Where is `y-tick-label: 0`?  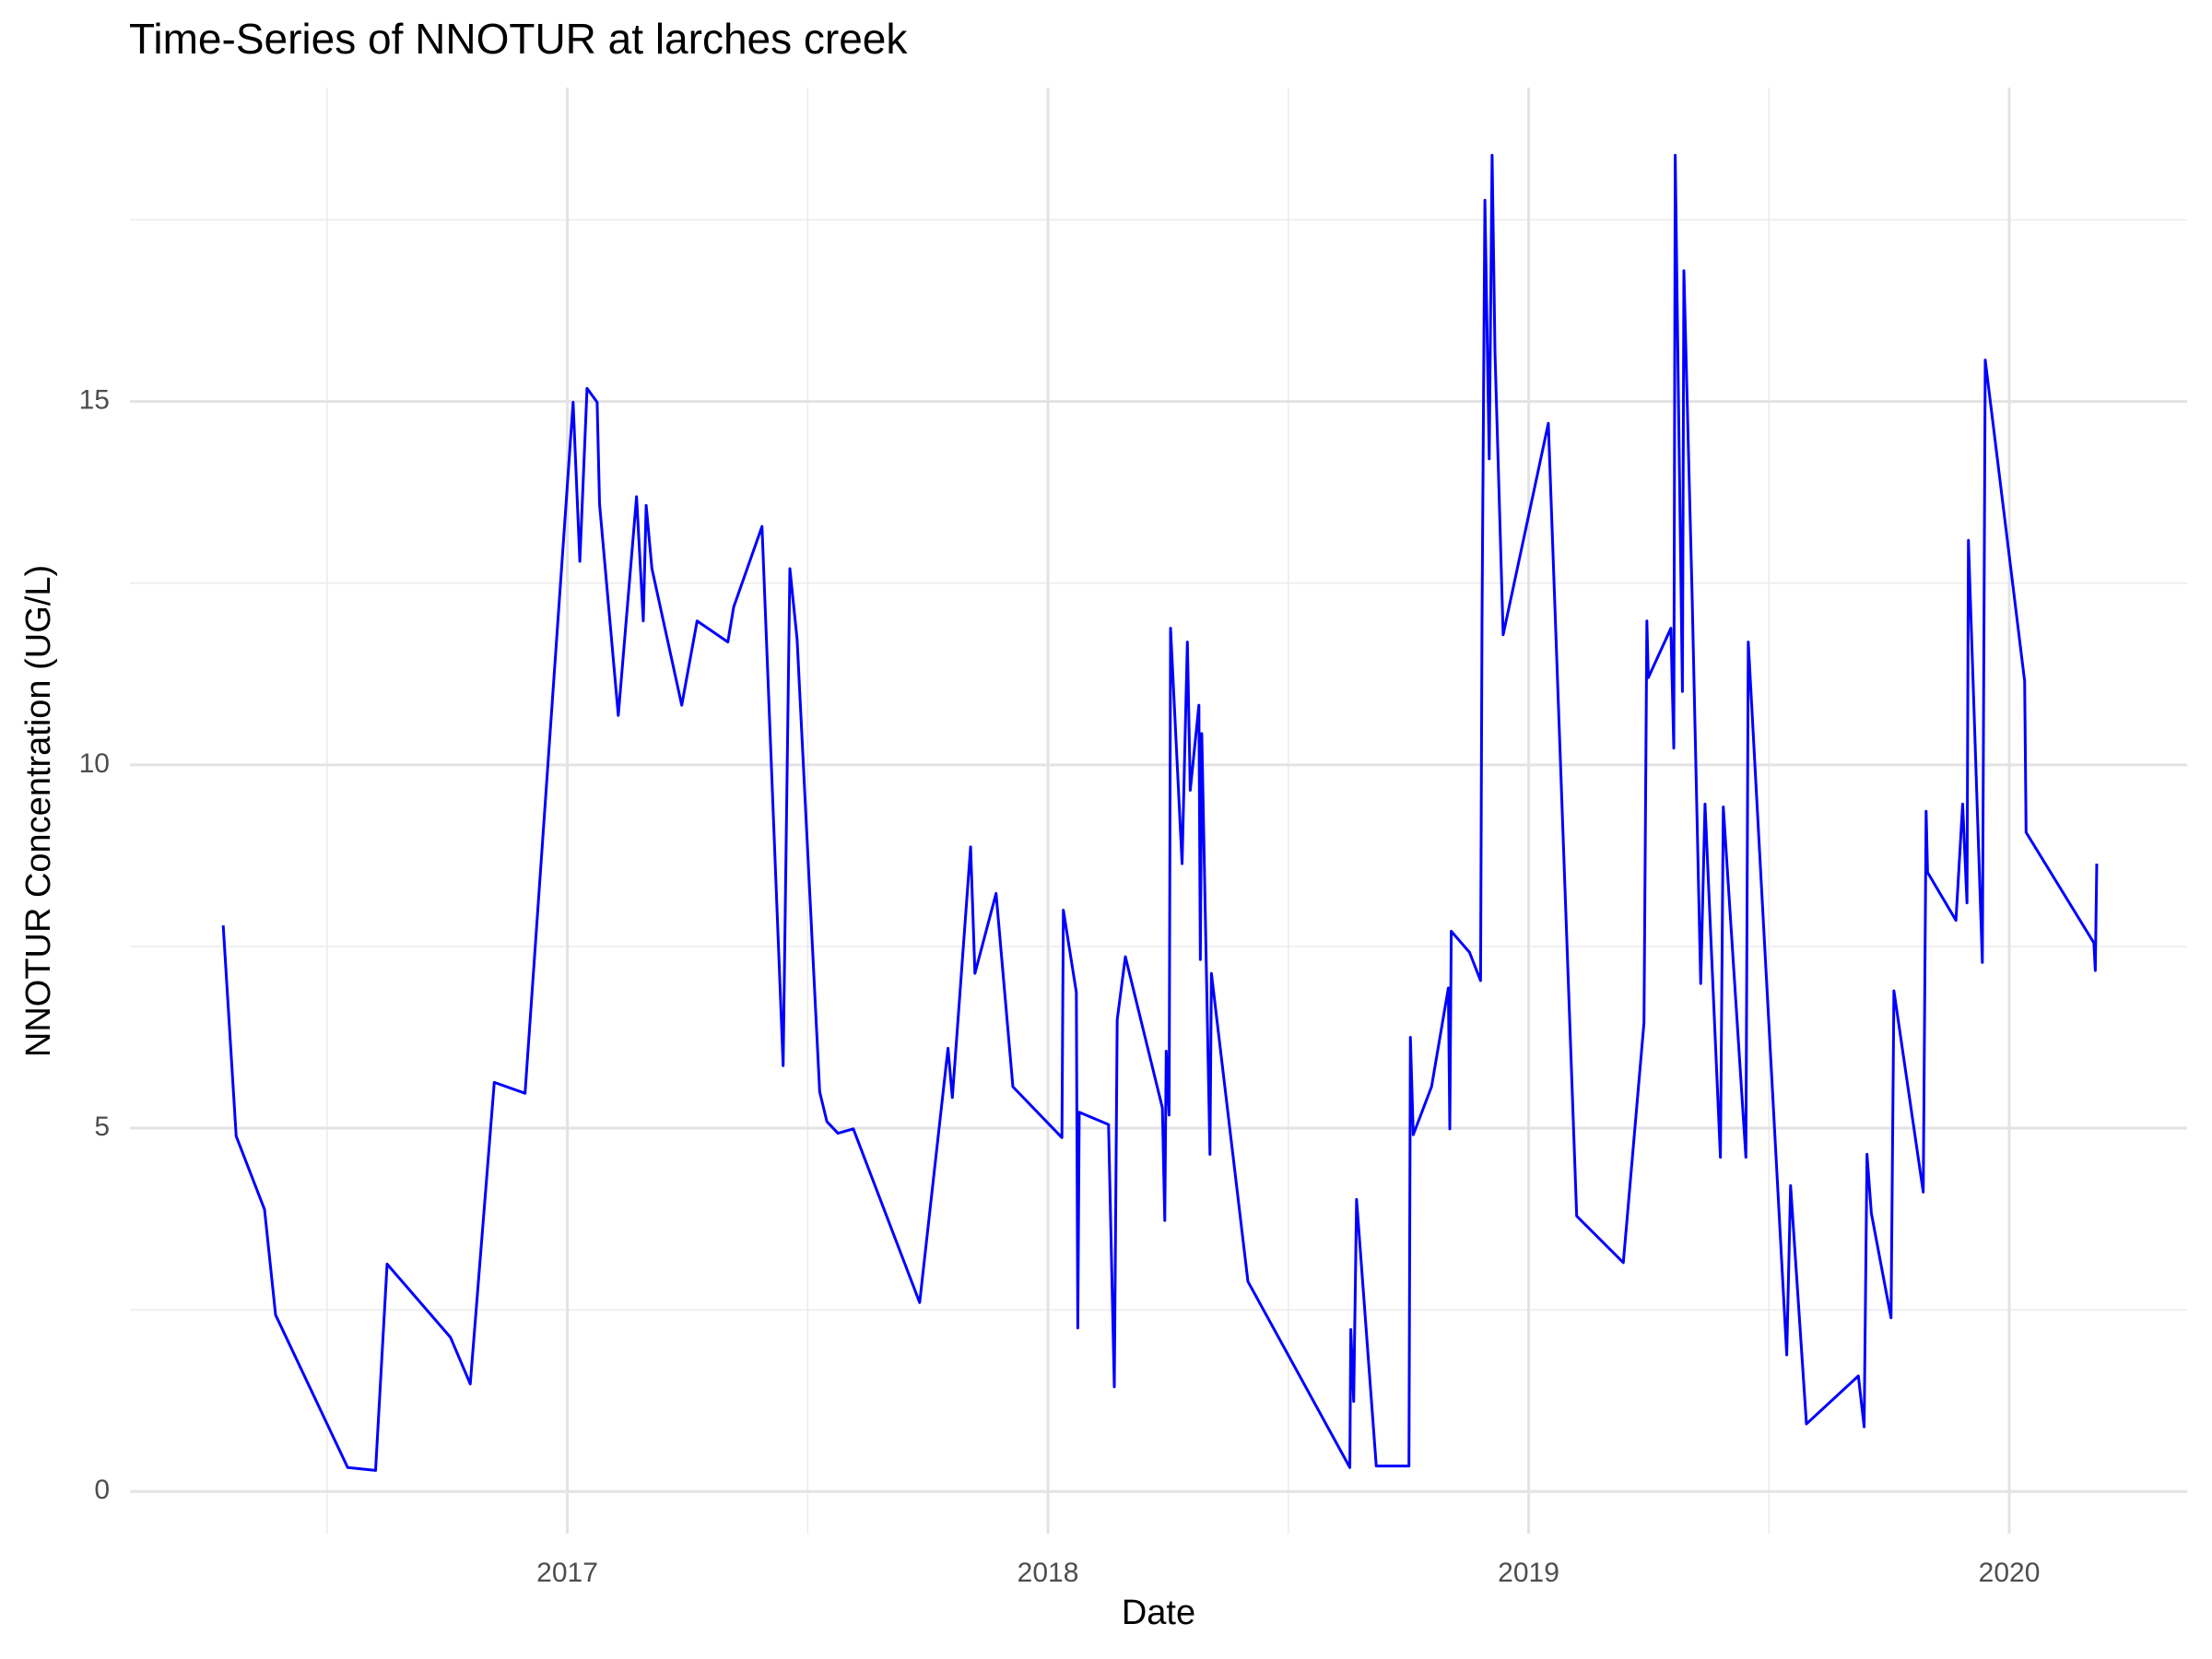
y-tick-label: 0 is located at coordinates (102, 1490).